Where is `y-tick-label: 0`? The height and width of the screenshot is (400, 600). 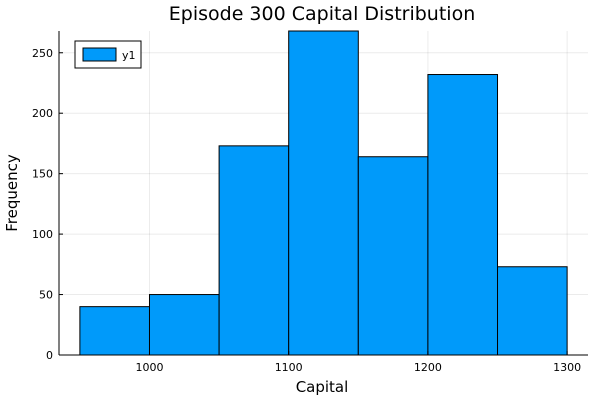 y-tick-label: 0 is located at coordinates (49, 355).